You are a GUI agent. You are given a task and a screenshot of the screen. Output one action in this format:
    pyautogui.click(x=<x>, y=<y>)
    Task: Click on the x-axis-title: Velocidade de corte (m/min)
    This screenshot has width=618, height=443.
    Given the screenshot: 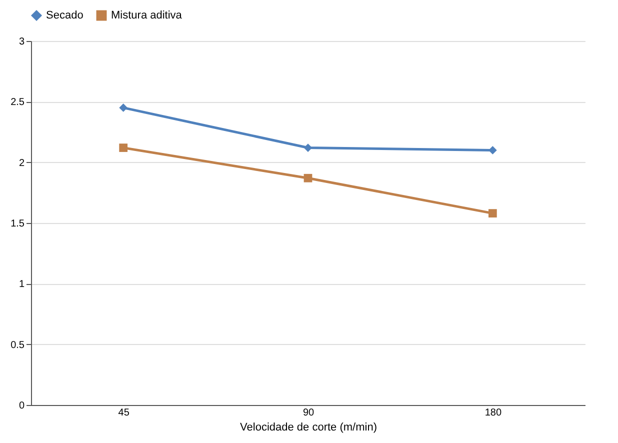 What is the action you would take?
    pyautogui.click(x=308, y=428)
    